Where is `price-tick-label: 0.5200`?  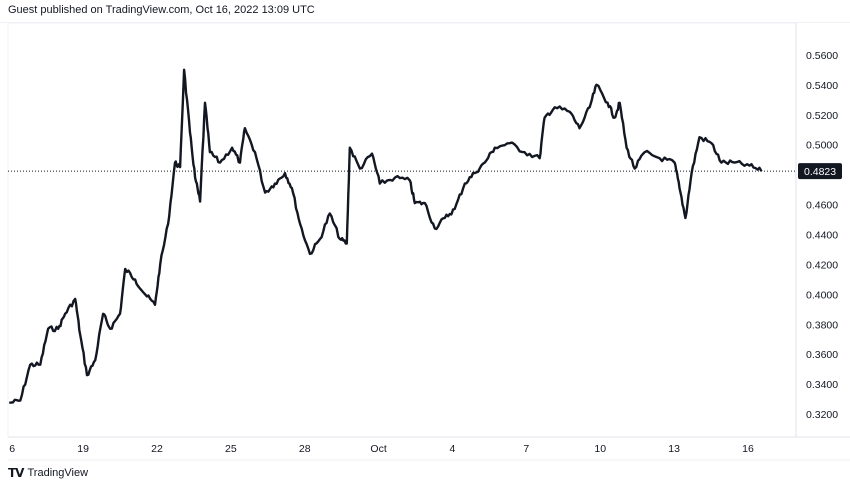 price-tick-label: 0.5200 is located at coordinates (822, 116).